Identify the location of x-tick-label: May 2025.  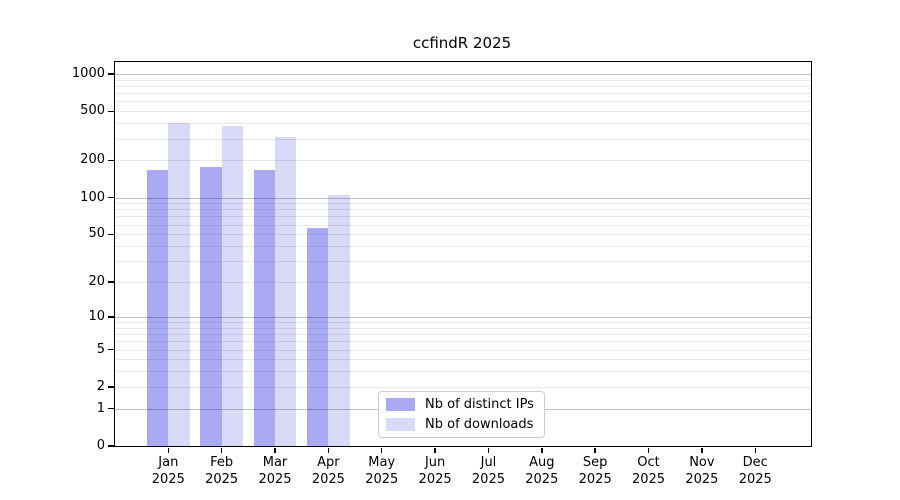
(382, 471).